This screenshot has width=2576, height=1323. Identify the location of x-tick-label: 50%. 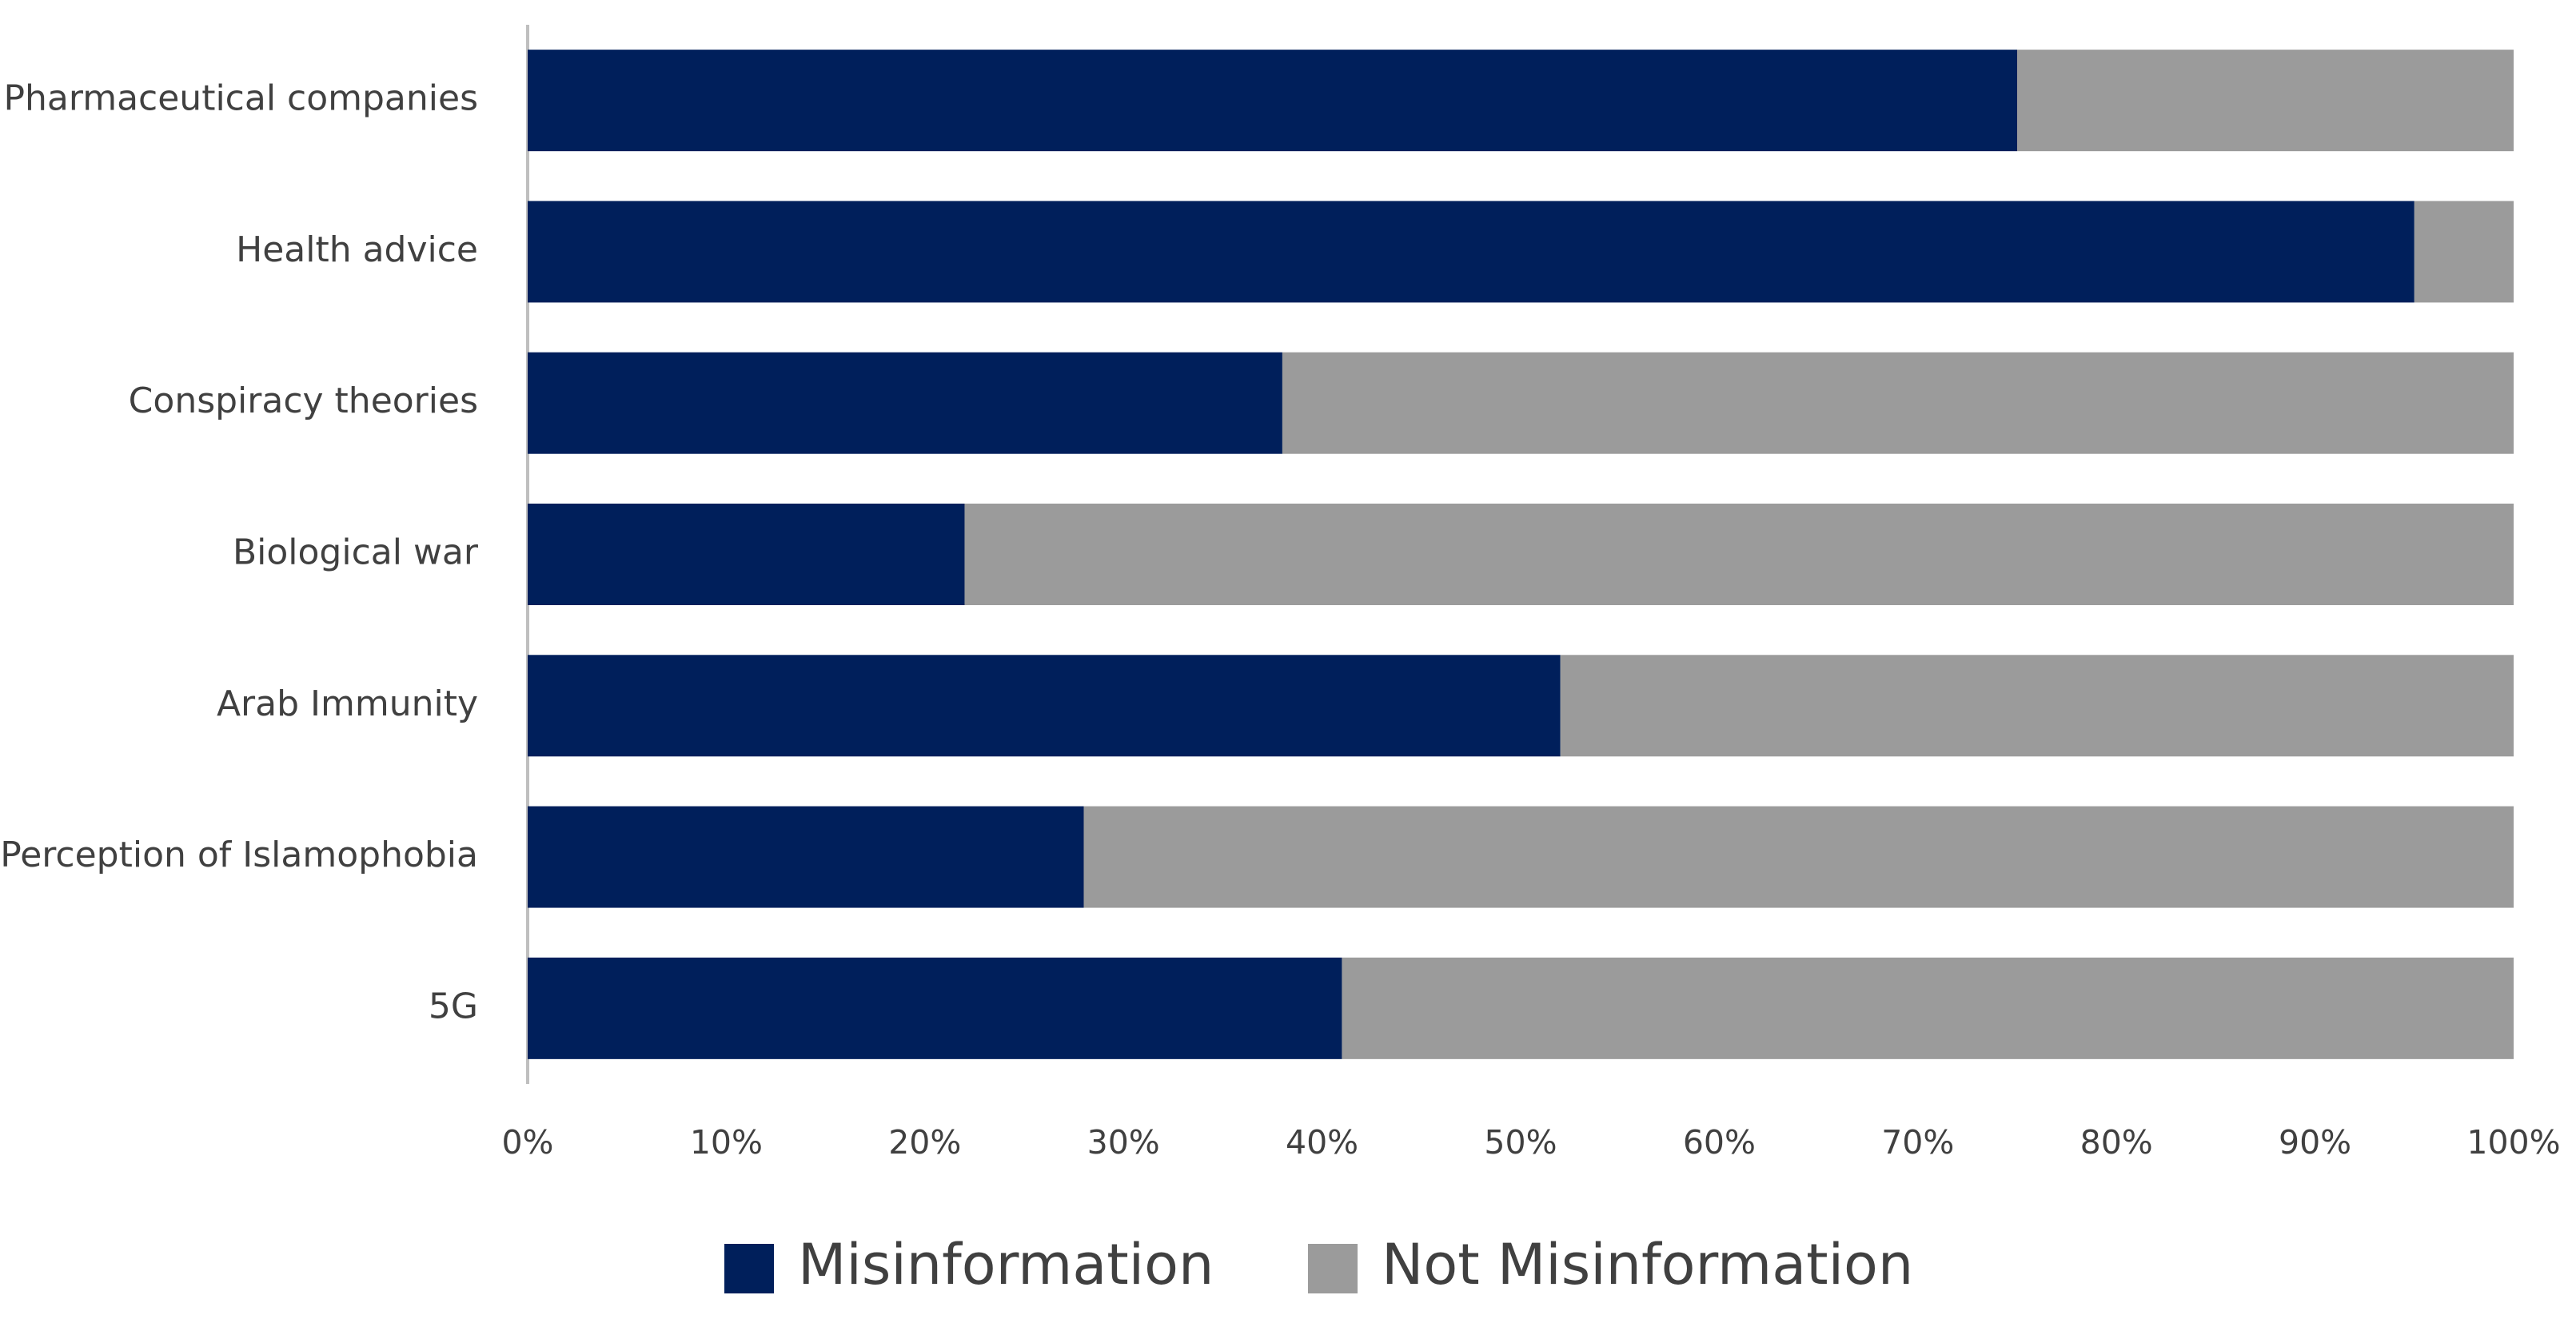
(1520, 1142).